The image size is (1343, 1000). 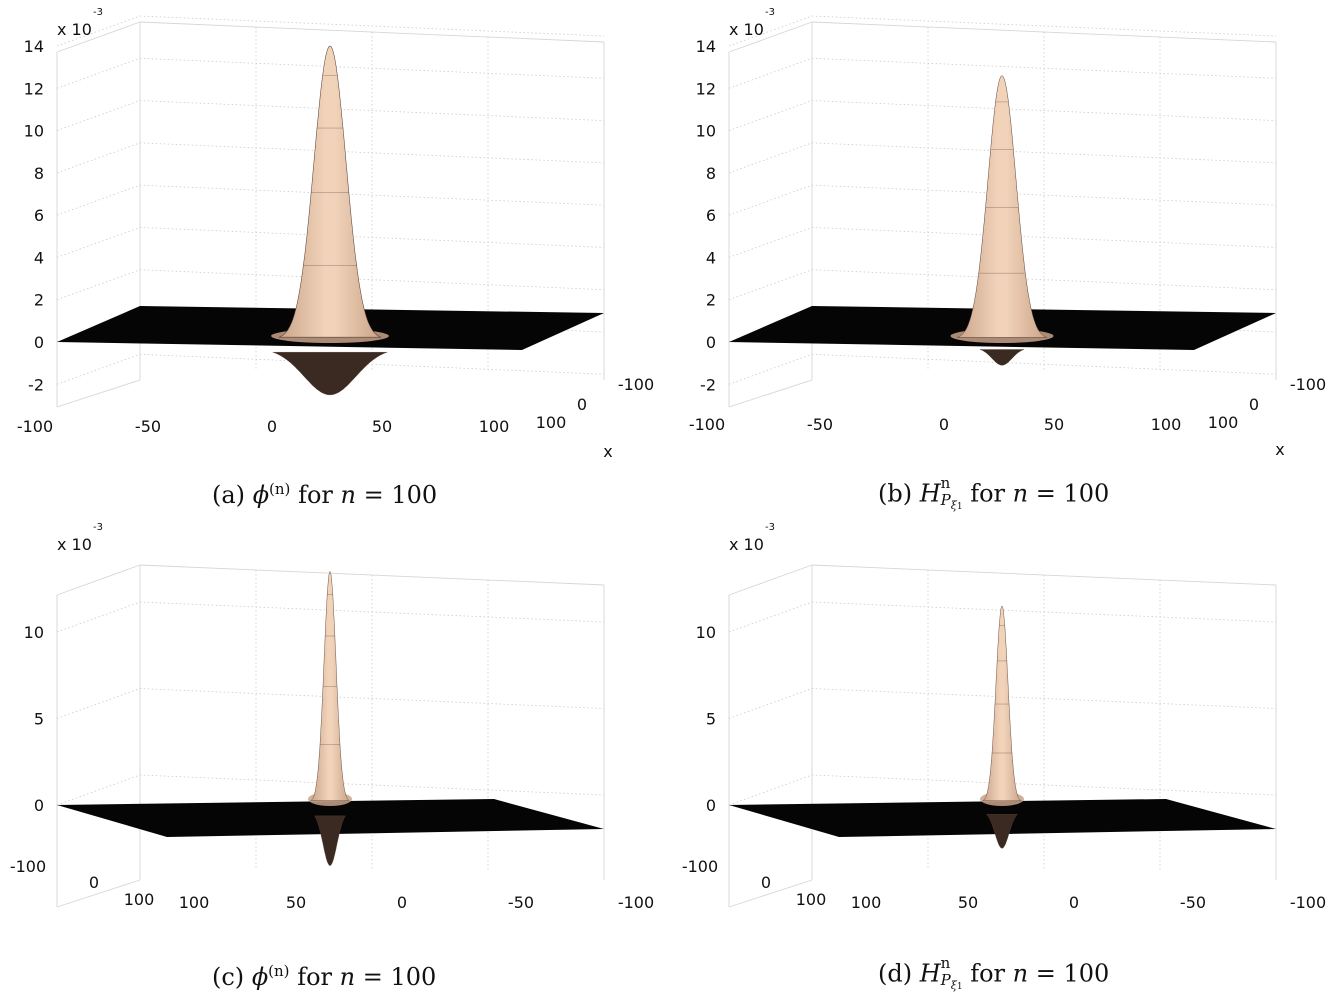 I want to click on caption-c-symbol: ϕ, so click(x=260, y=977).